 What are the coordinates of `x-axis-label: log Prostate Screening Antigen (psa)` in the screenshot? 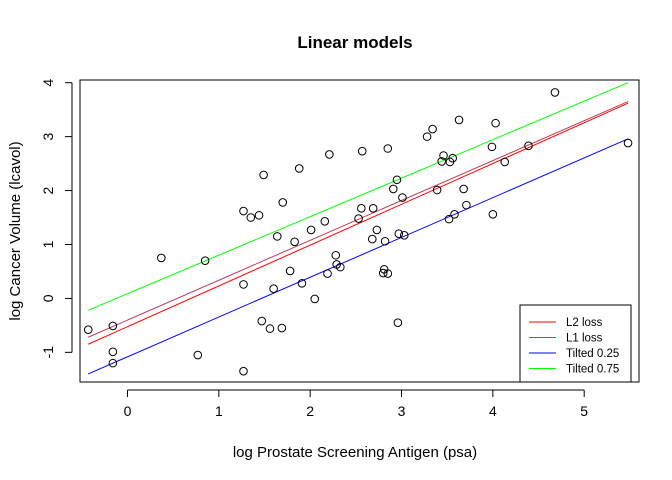 It's located at (355, 452).